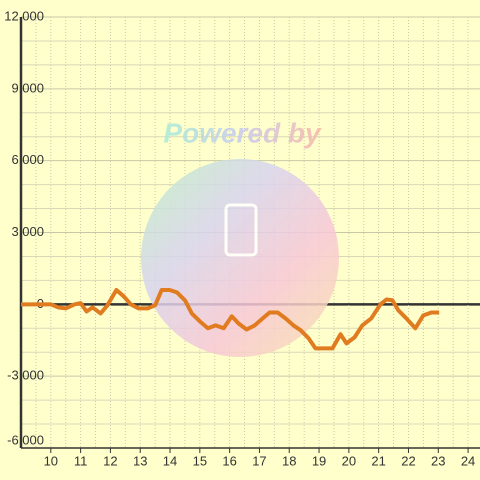  What do you see at coordinates (27, 87) in the screenshot?
I see `y-tick-label: 9,000` at bounding box center [27, 87].